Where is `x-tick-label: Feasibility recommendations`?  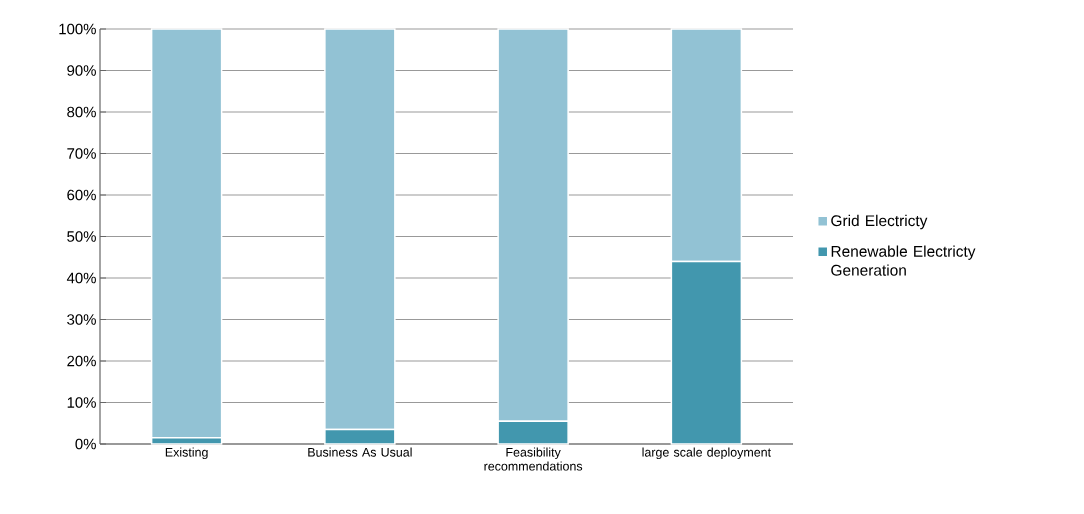
x-tick-label: Feasibility recommendations is located at coordinates (533, 459).